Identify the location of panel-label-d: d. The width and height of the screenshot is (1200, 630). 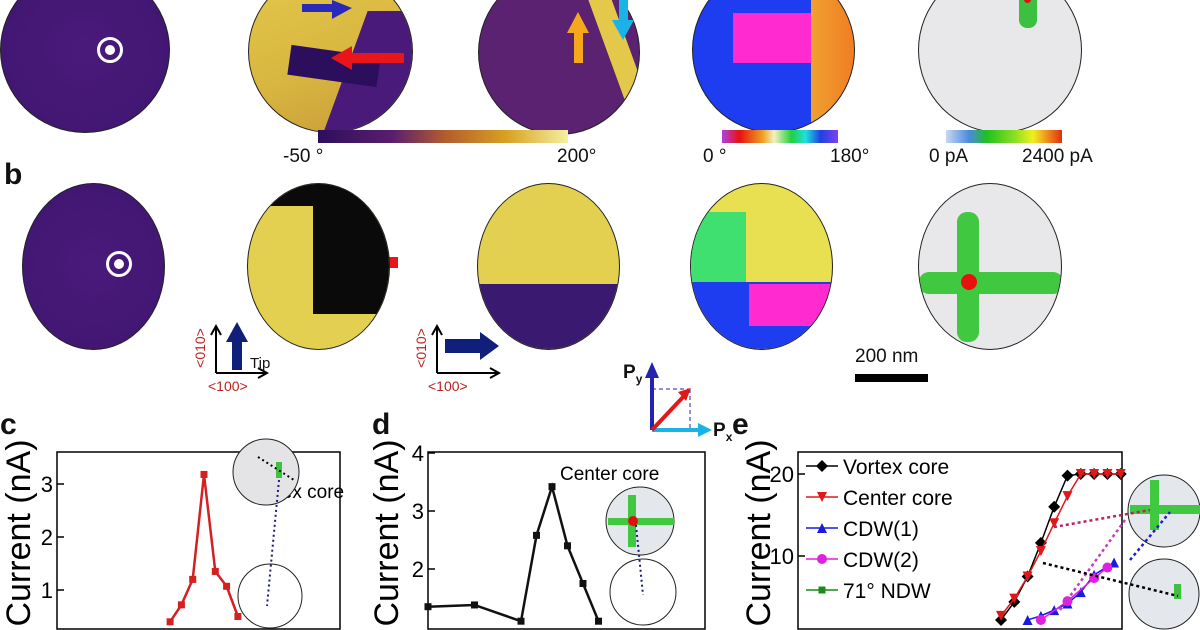
(381, 424).